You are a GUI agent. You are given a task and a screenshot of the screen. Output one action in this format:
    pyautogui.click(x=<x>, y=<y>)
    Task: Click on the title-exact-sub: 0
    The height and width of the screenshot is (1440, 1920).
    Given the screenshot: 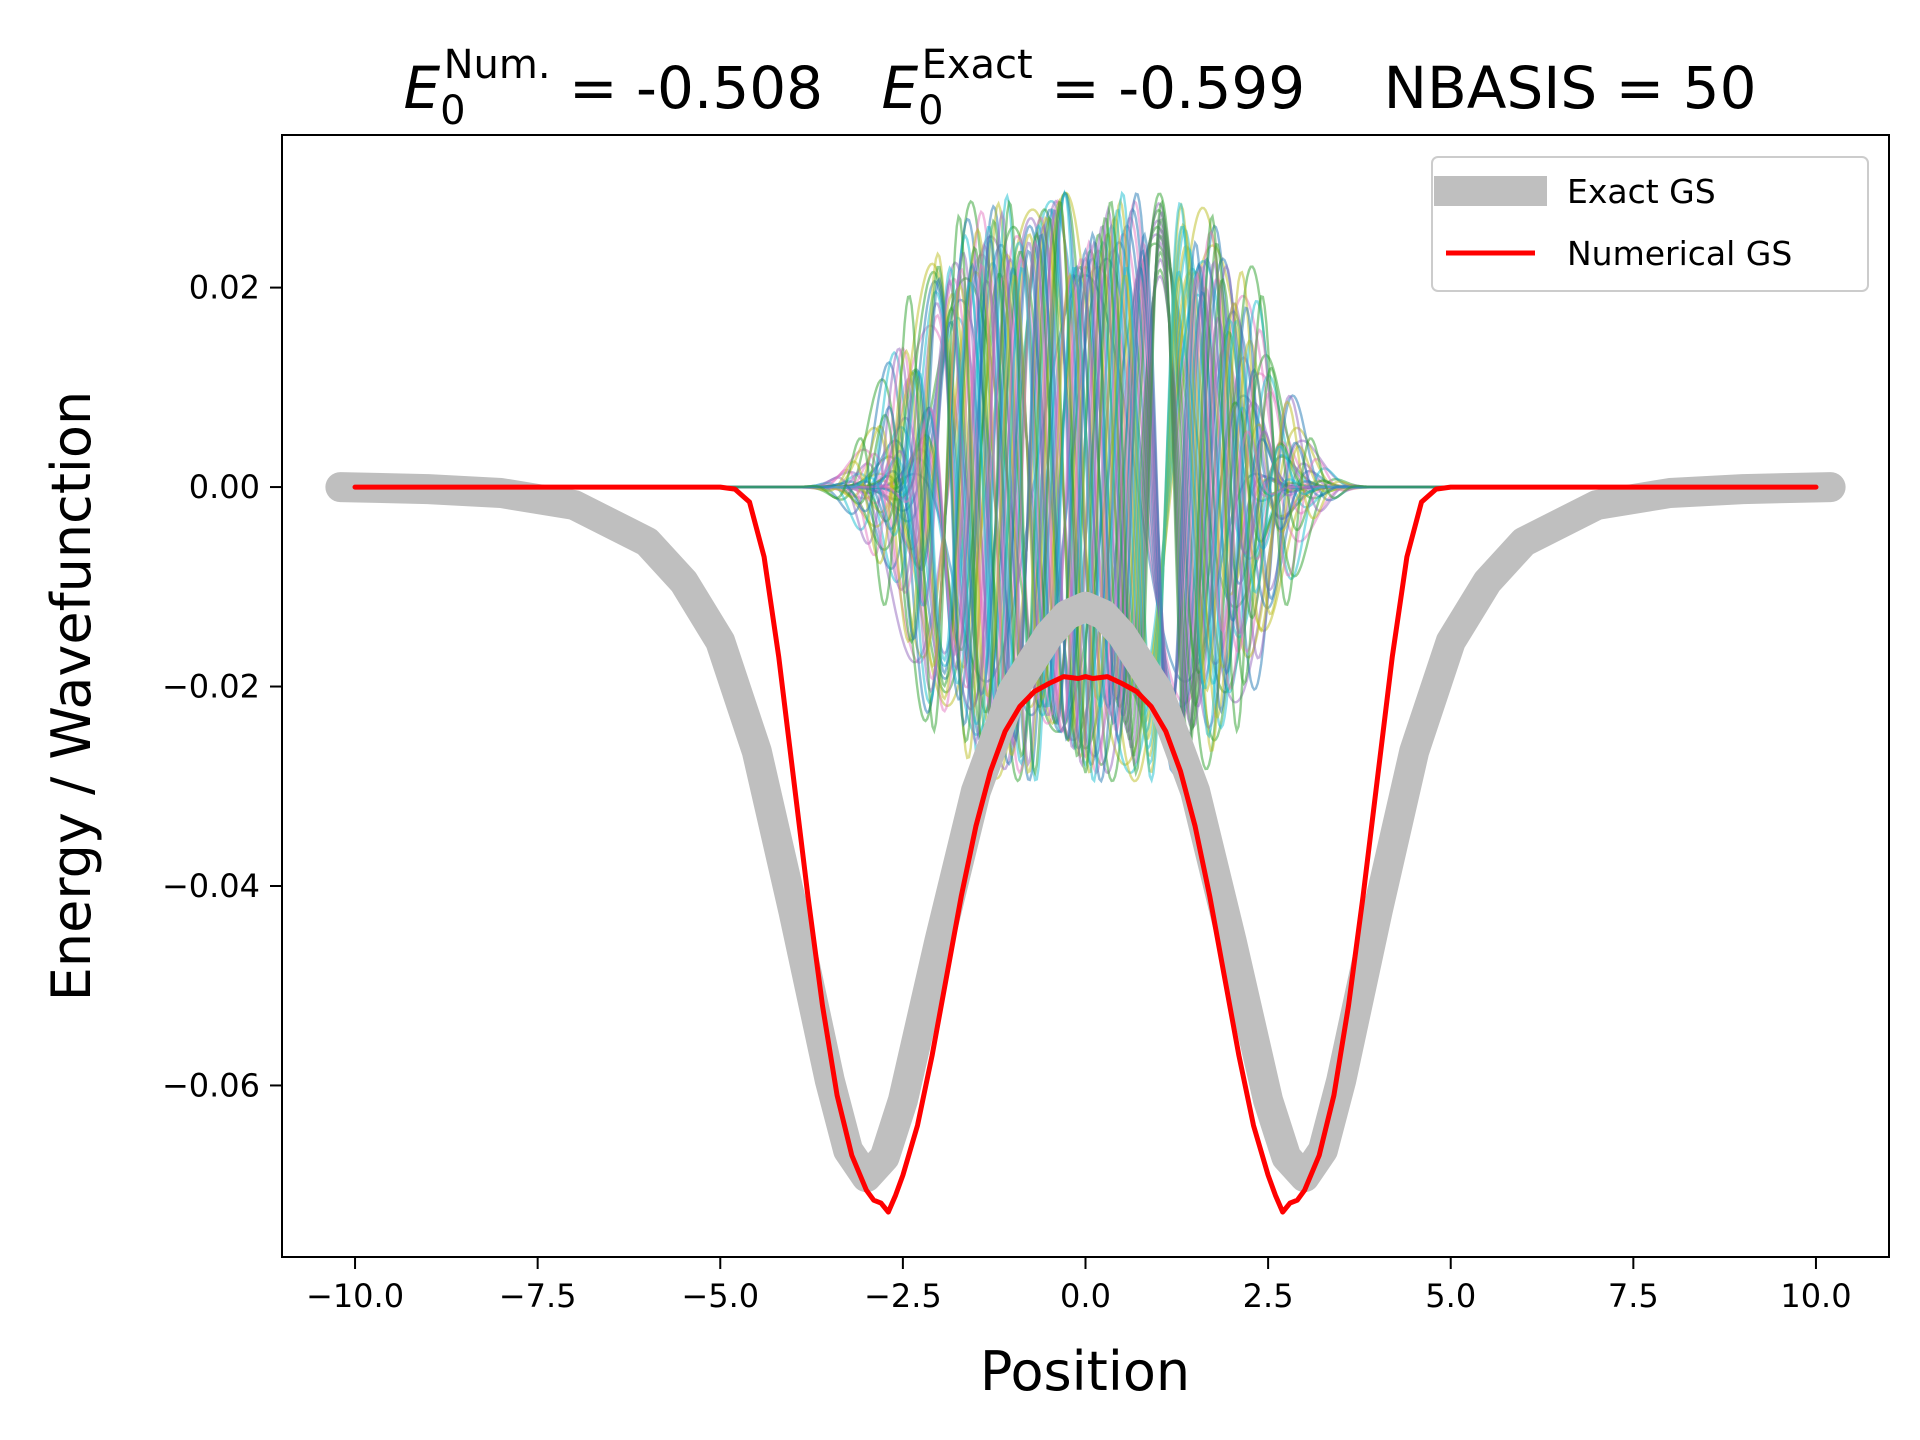 What is the action you would take?
    pyautogui.click(x=930, y=111)
    